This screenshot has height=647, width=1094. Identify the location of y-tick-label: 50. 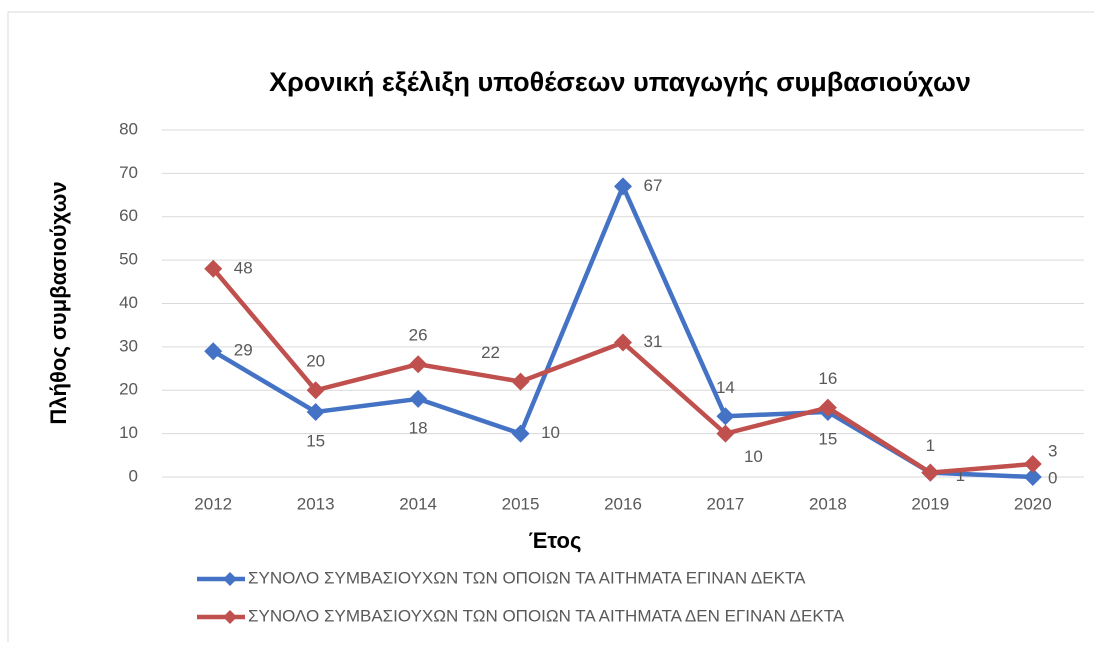
(128, 259).